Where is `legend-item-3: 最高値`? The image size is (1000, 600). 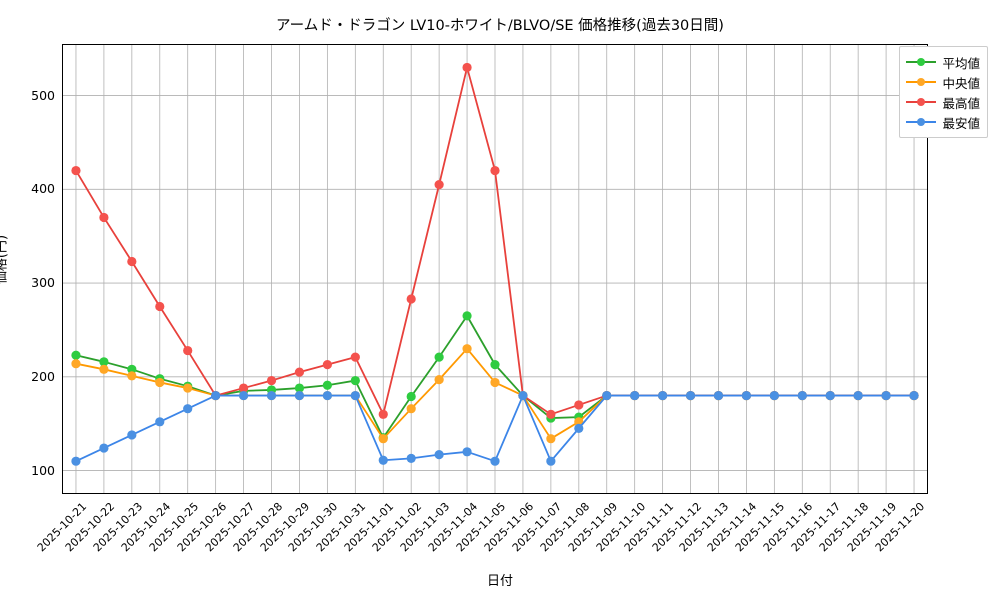 legend-item-3: 最高値 is located at coordinates (943, 102).